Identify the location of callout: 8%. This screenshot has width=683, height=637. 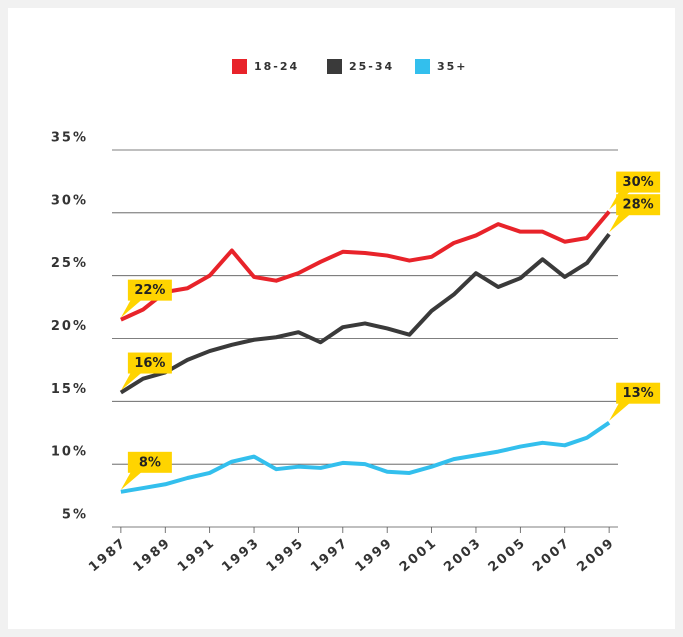
(146, 470).